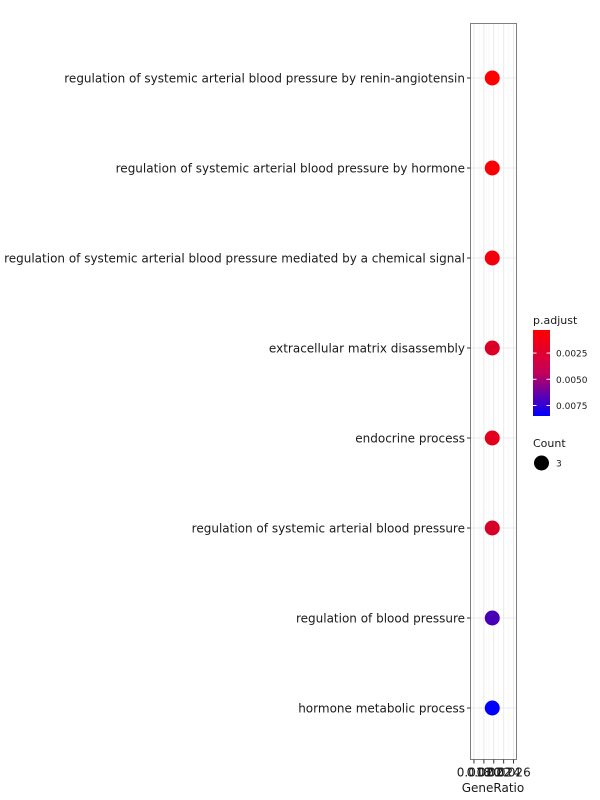 The image size is (600, 800). Describe the element at coordinates (541, 373) in the screenshot. I see `color-bar` at that location.